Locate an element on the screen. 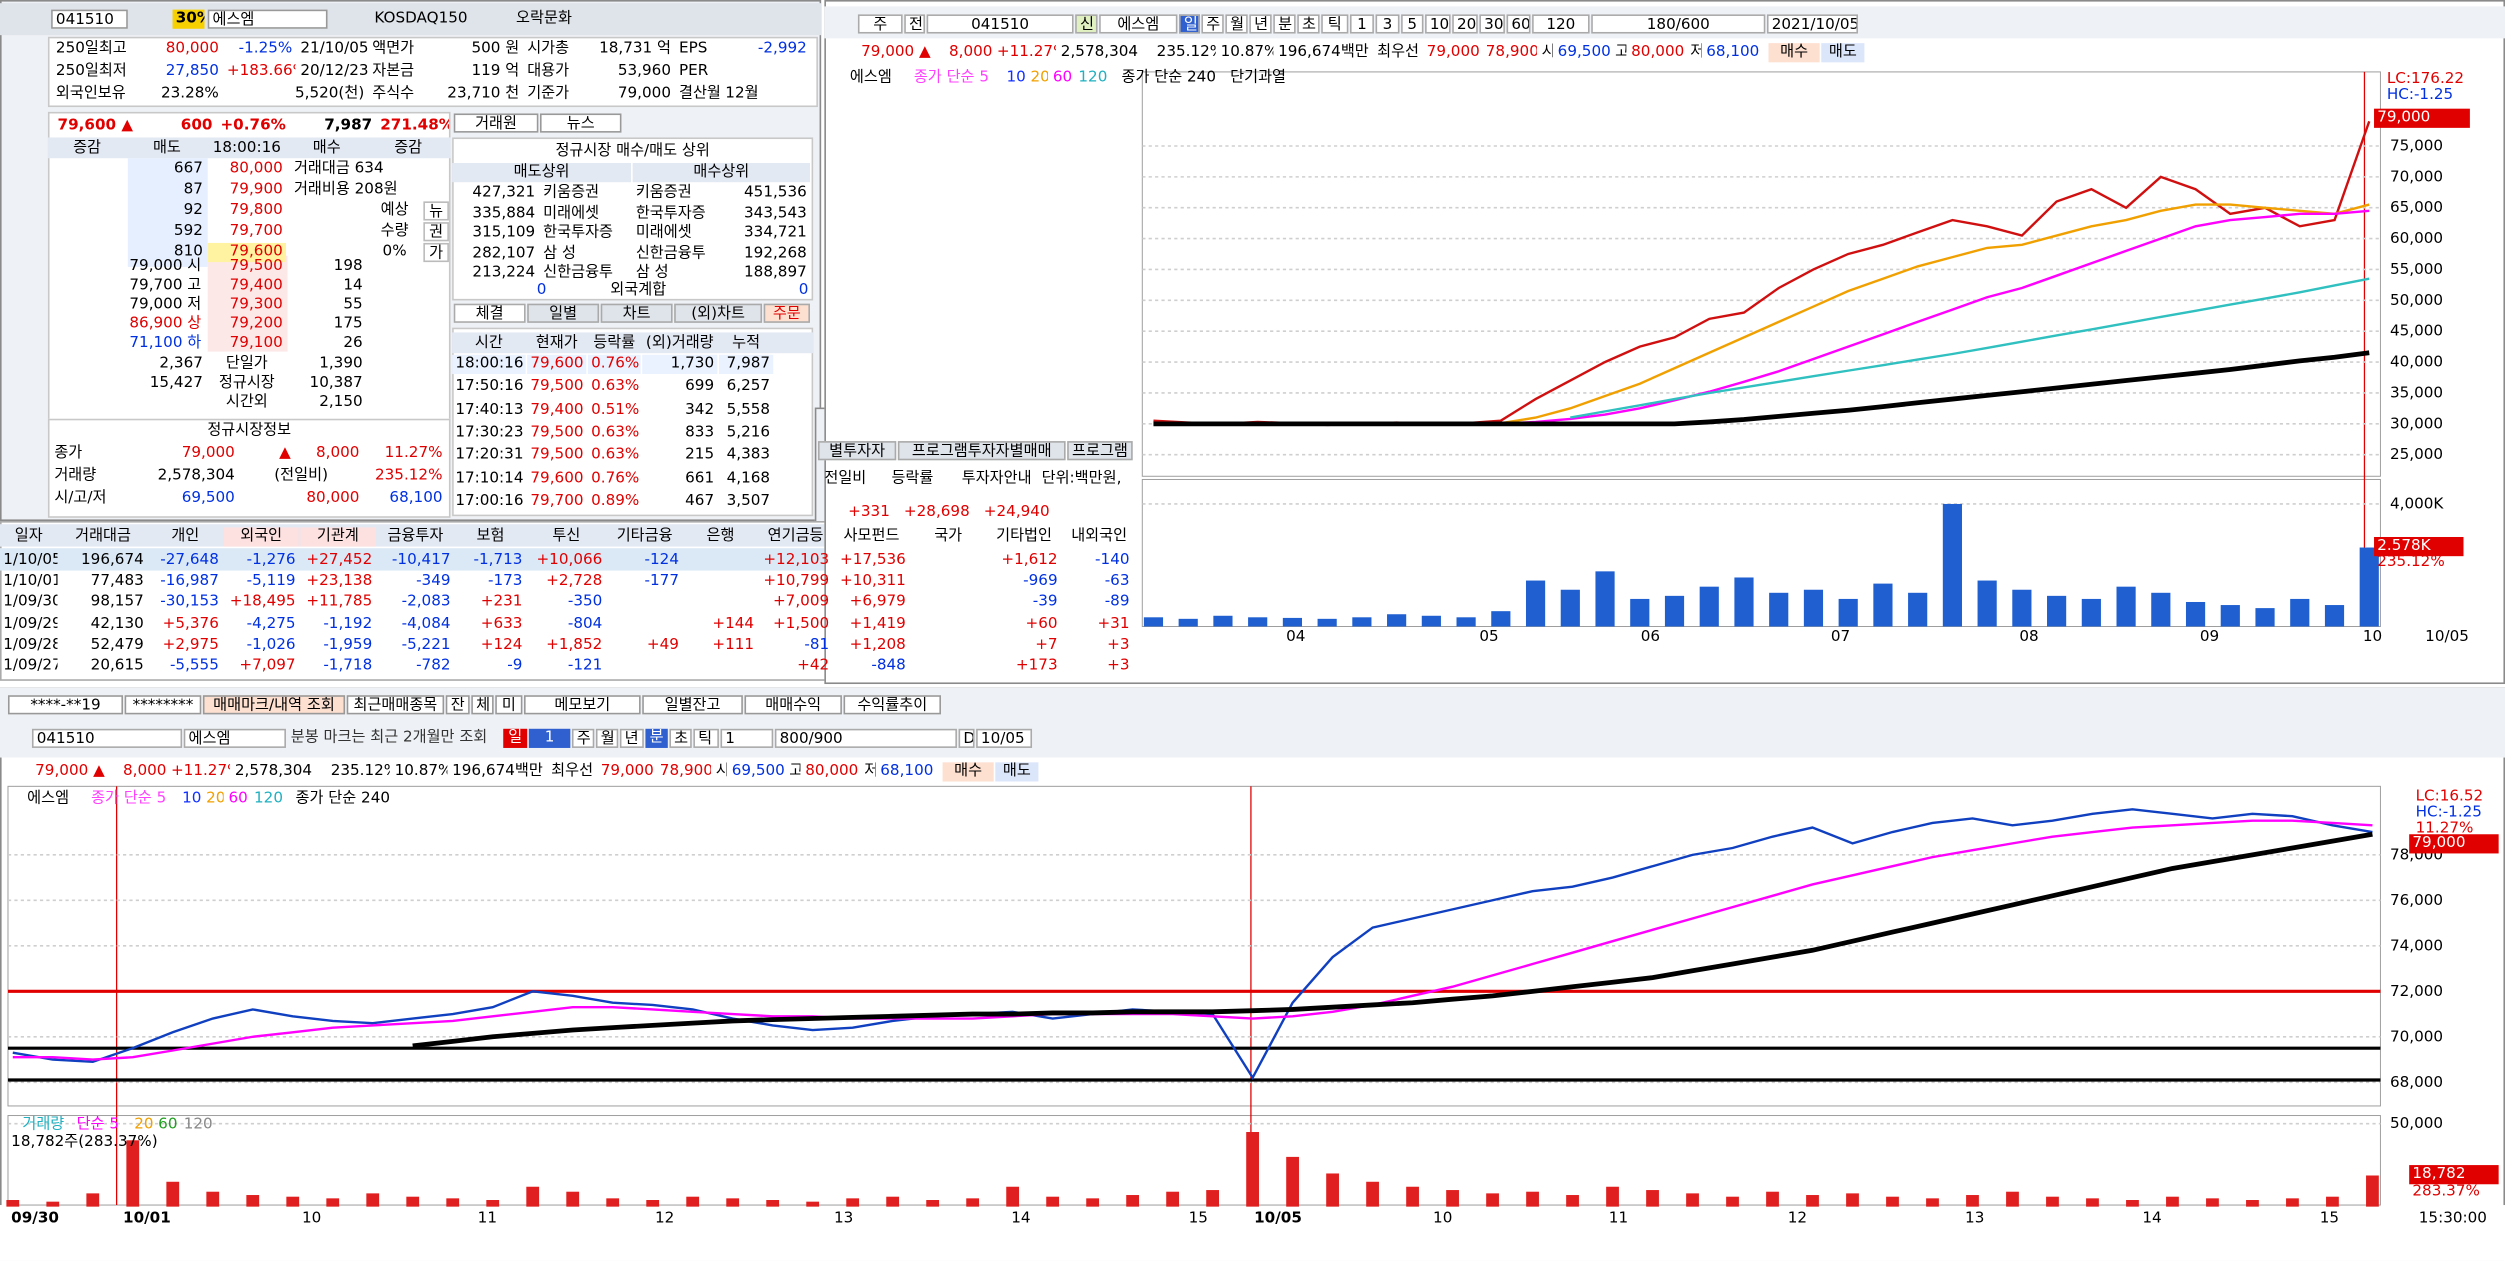 The image size is (2505, 1261). label: 별투자자 is located at coordinates (857, 451).